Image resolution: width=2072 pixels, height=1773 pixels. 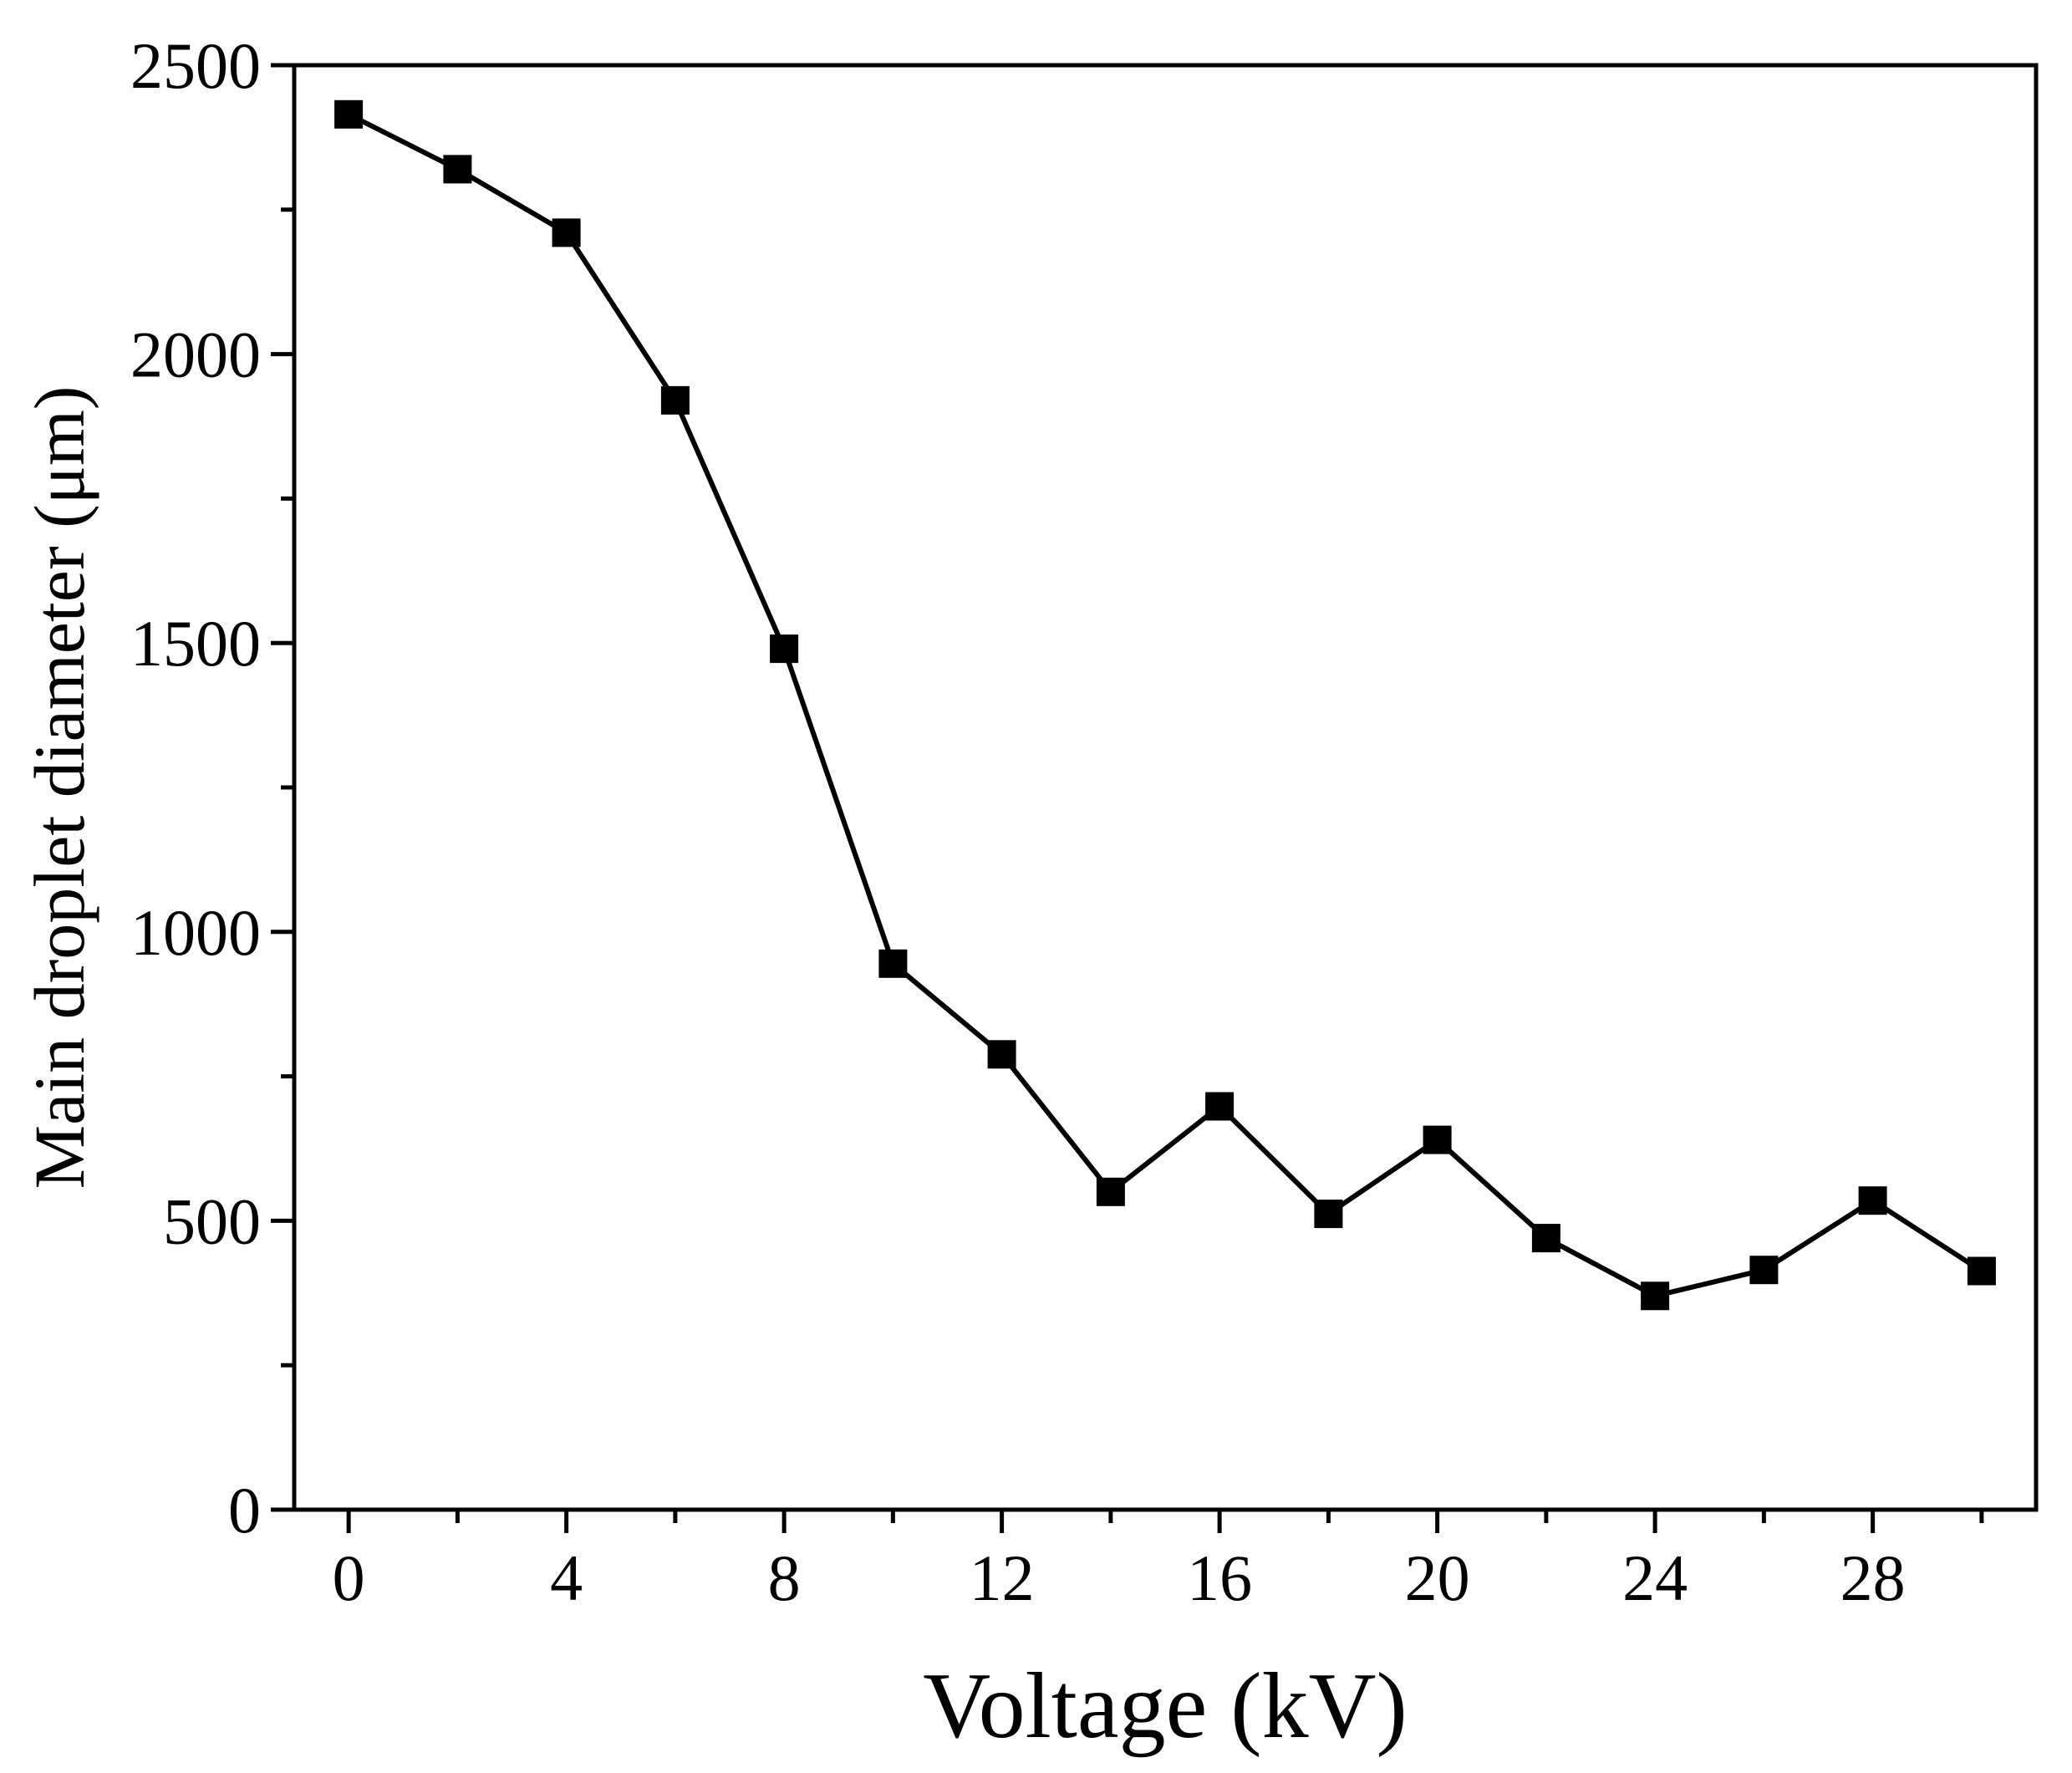 I want to click on y-tick-label: 0, so click(x=244, y=1510).